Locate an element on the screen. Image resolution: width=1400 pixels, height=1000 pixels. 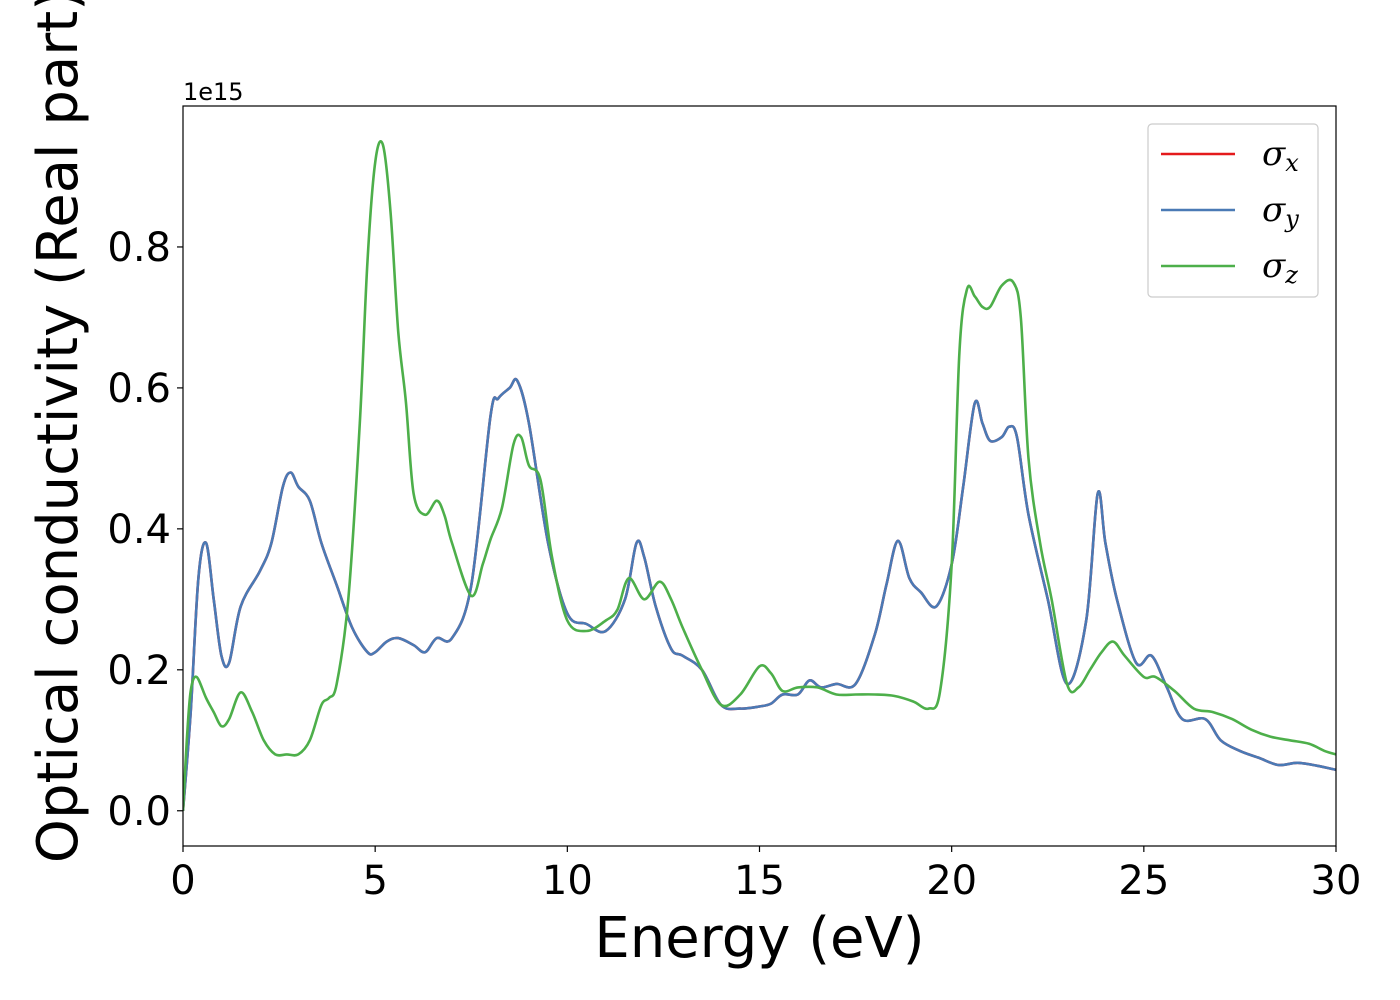
legend-label-x: σx is located at coordinates (1280, 155).